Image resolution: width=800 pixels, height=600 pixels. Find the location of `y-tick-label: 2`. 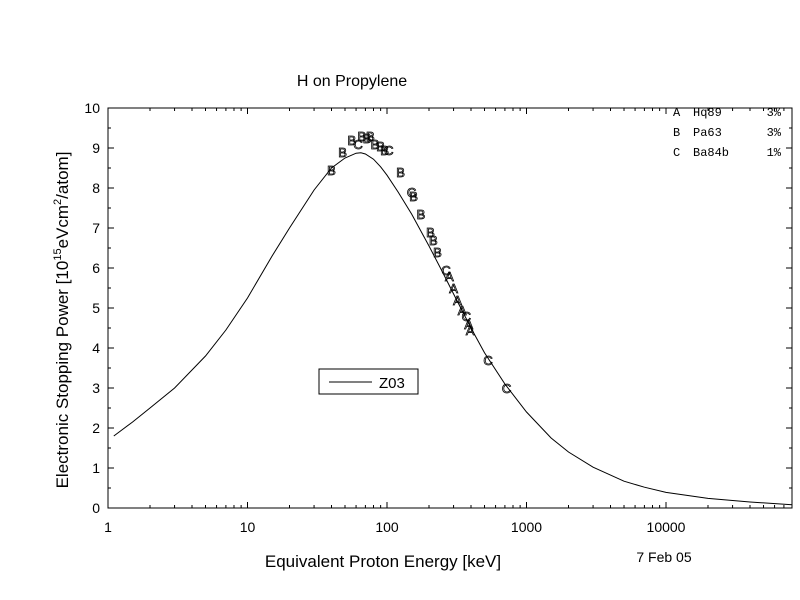

y-tick-label: 2 is located at coordinates (96, 428).